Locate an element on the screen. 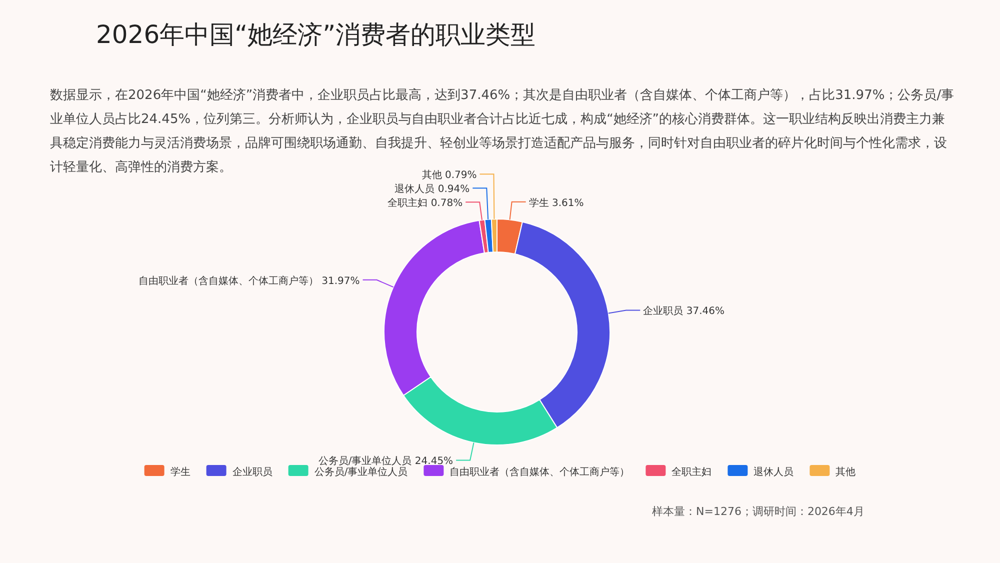  text: 样本量：N=1276；调研时间：2026年4月 is located at coordinates (758, 511).